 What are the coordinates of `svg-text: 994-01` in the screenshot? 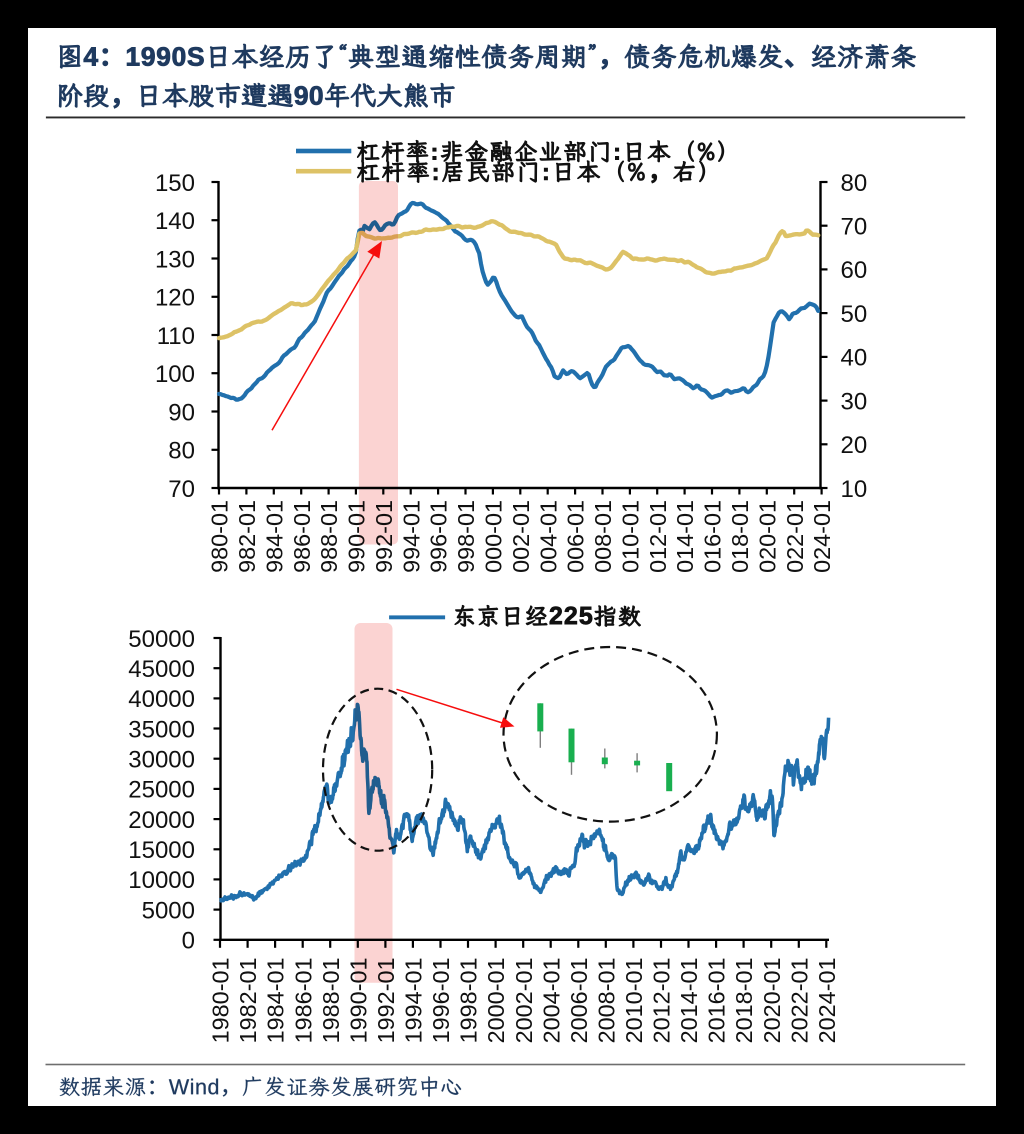 It's located at (411, 536).